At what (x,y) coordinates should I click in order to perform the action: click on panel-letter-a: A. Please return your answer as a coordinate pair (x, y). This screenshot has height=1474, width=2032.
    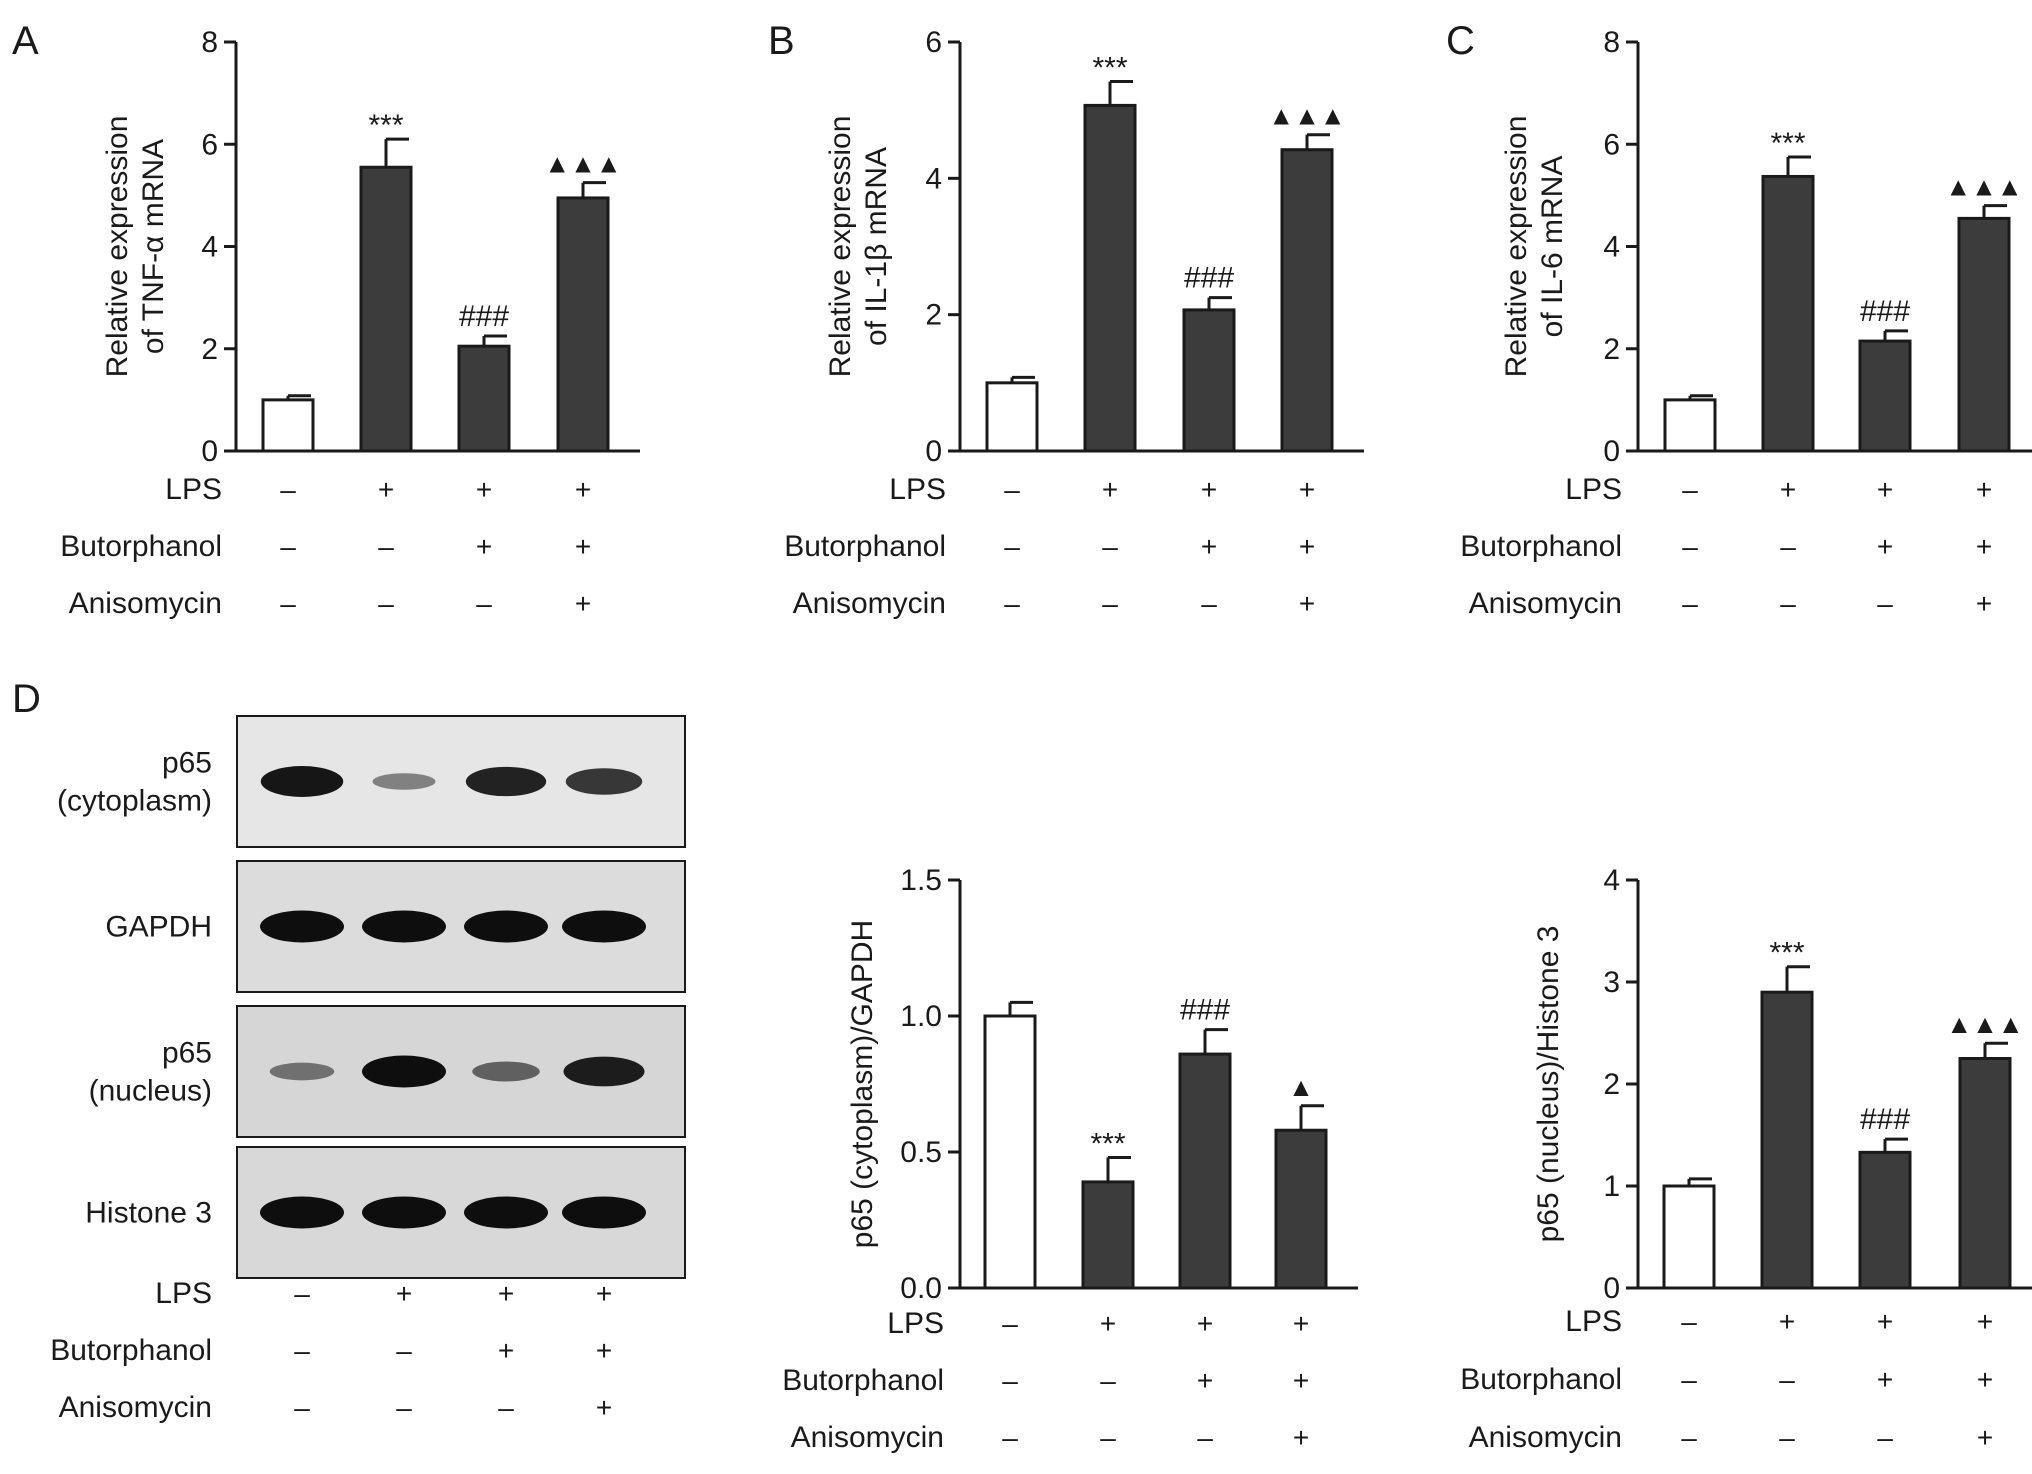
    Looking at the image, I should click on (25, 41).